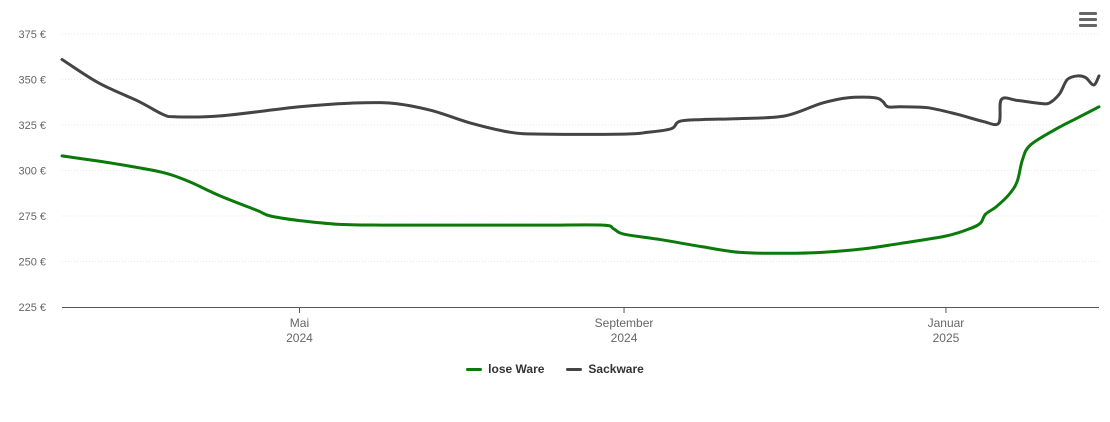 The image size is (1110, 422). What do you see at coordinates (516, 369) in the screenshot?
I see `legend-label: lose Ware` at bounding box center [516, 369].